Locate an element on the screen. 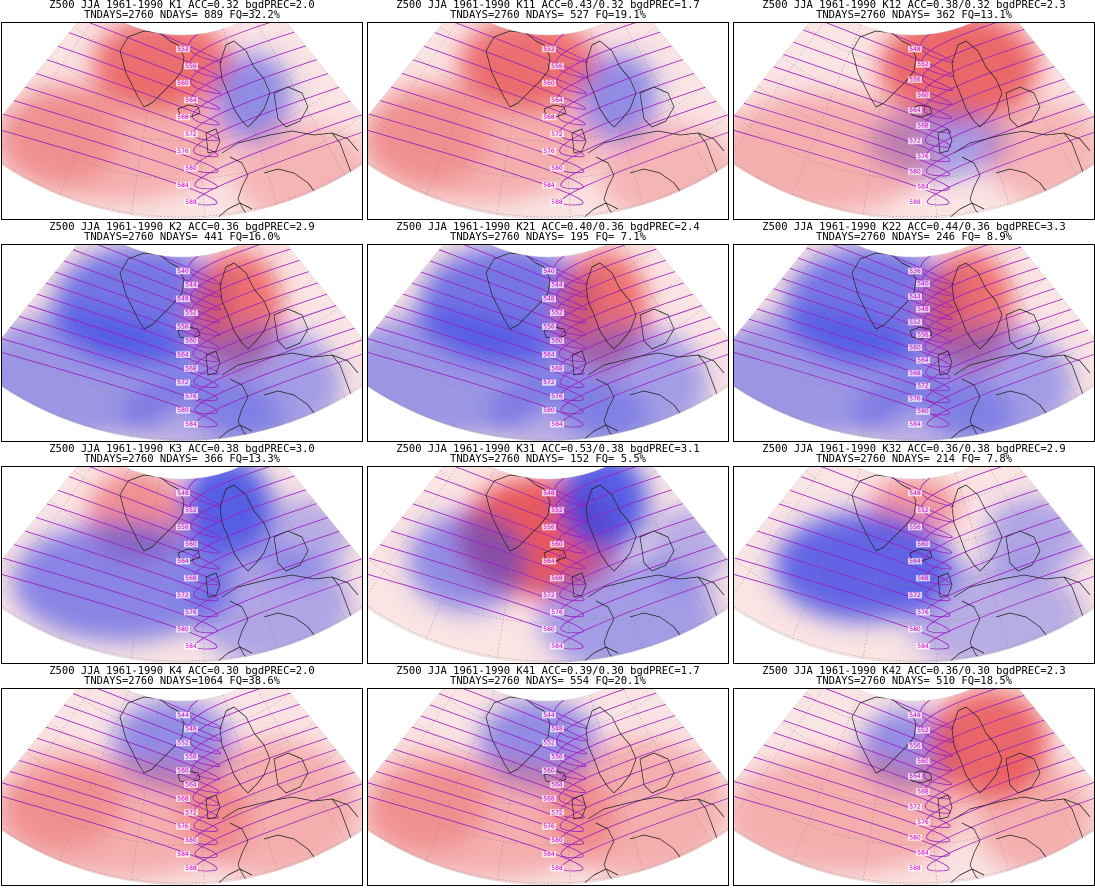  contour-label: 544 is located at coordinates (557, 285).